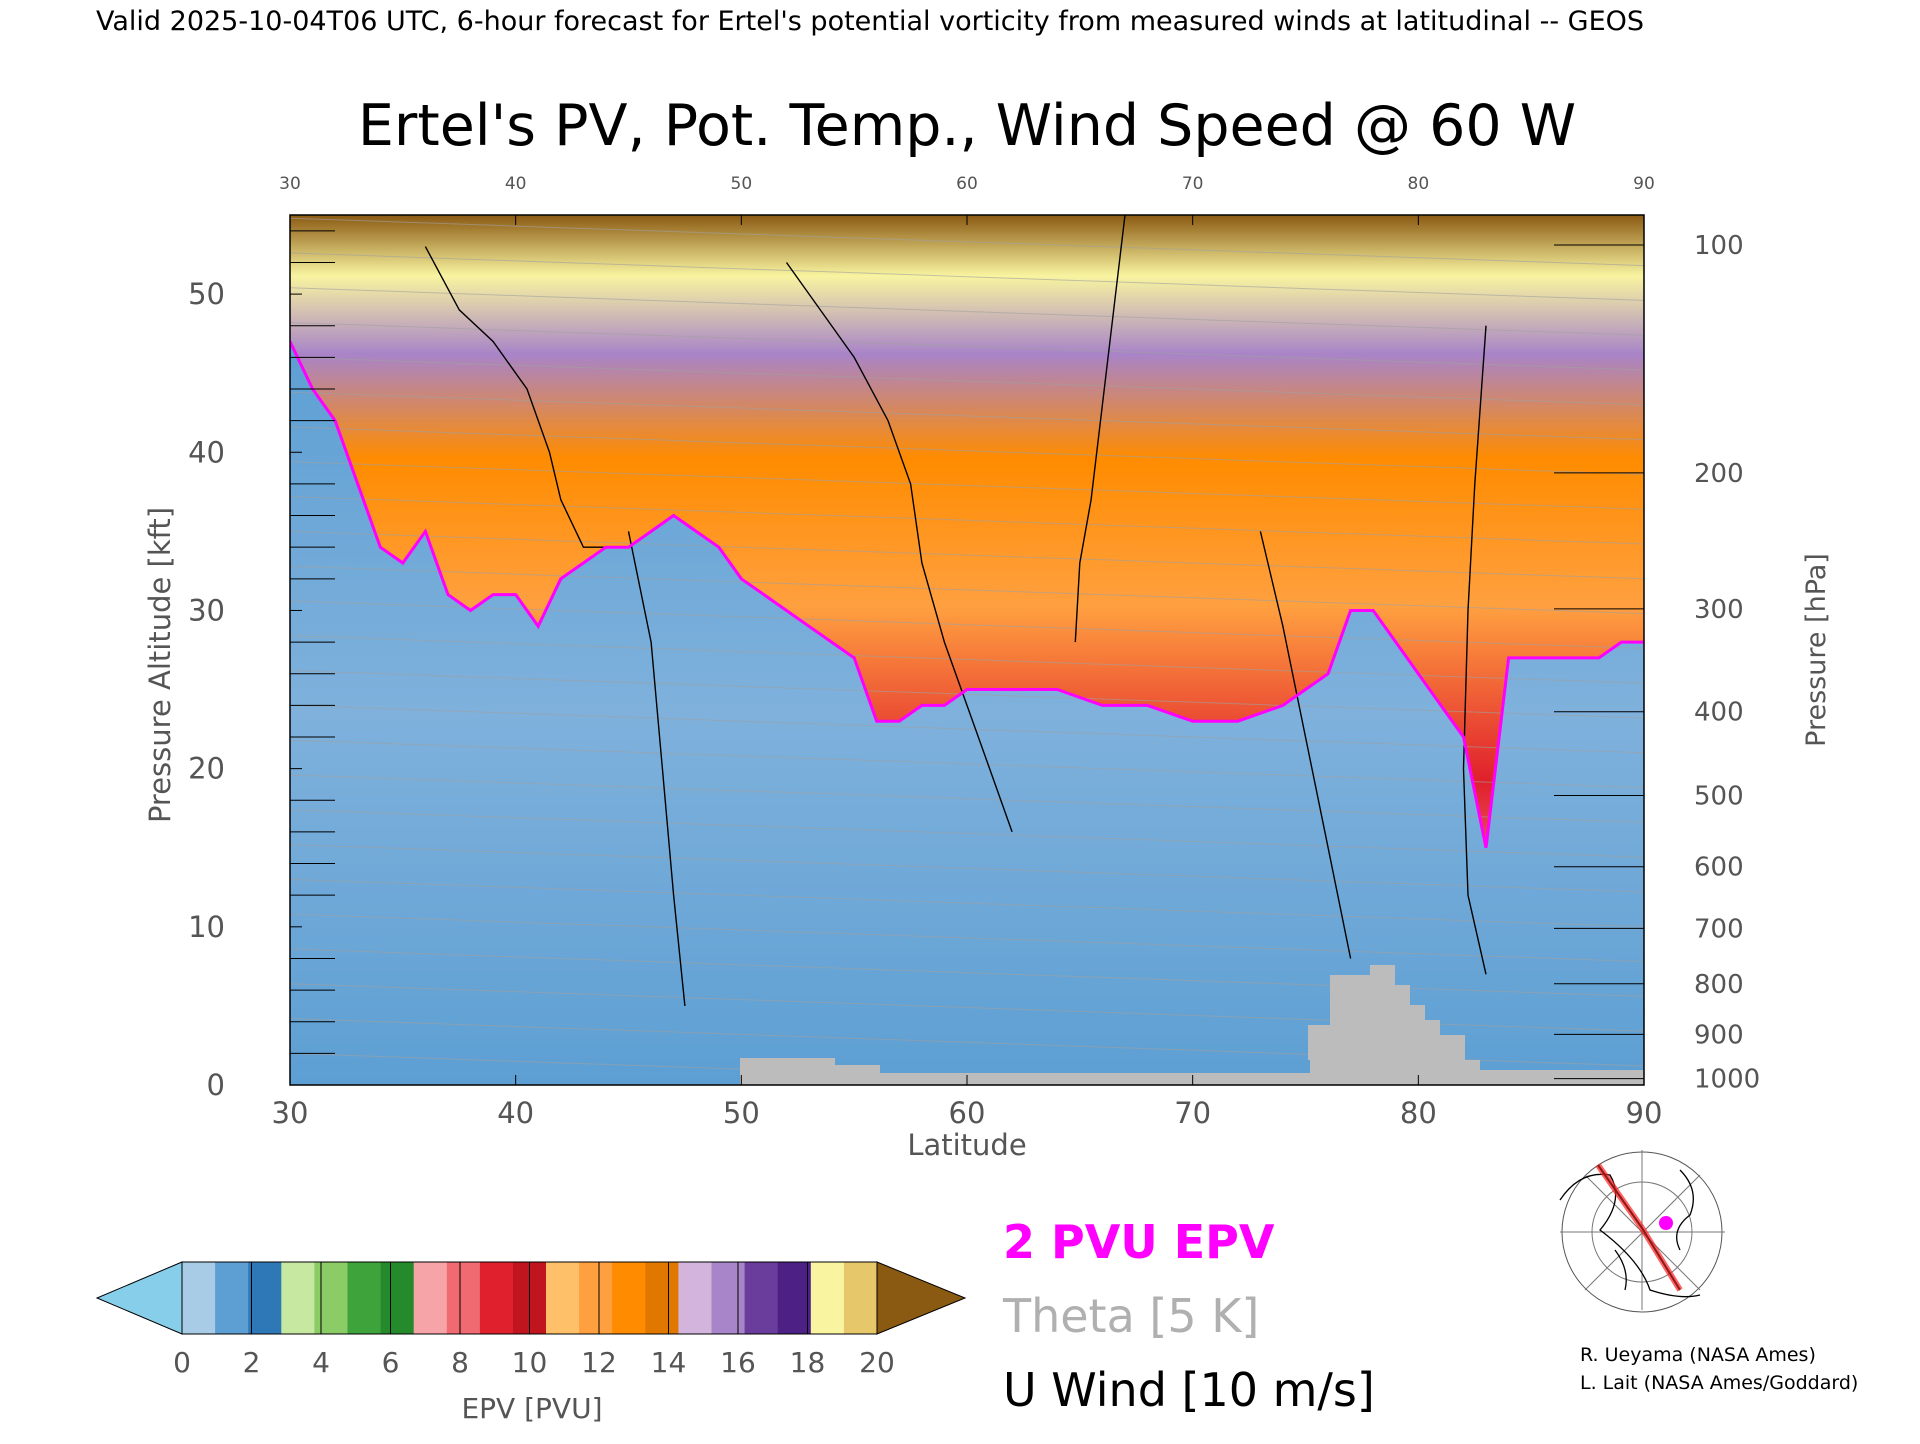  I want to click on terrain-mask, so click(1192, 1025).